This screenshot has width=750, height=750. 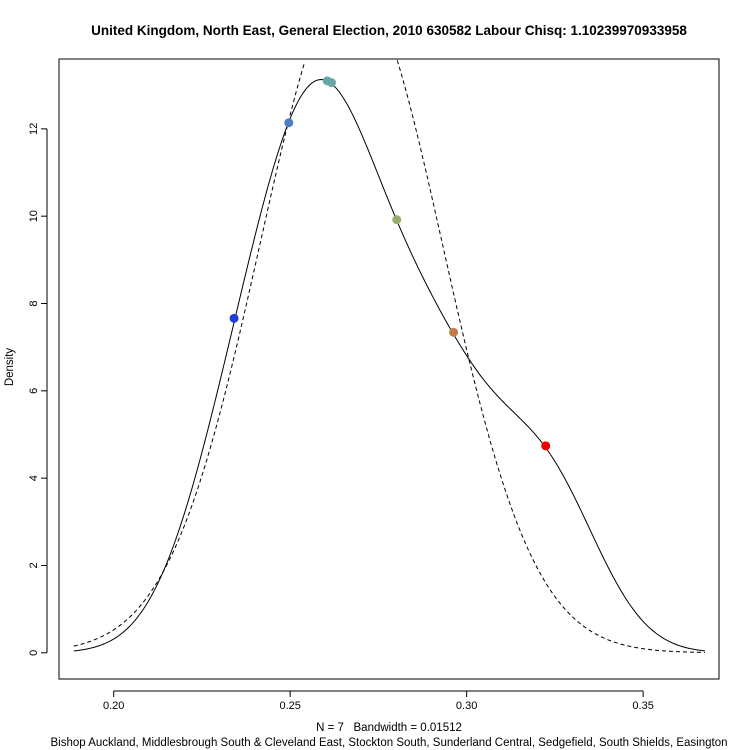 What do you see at coordinates (289, 706) in the screenshot?
I see `x-tick-label: 0.25` at bounding box center [289, 706].